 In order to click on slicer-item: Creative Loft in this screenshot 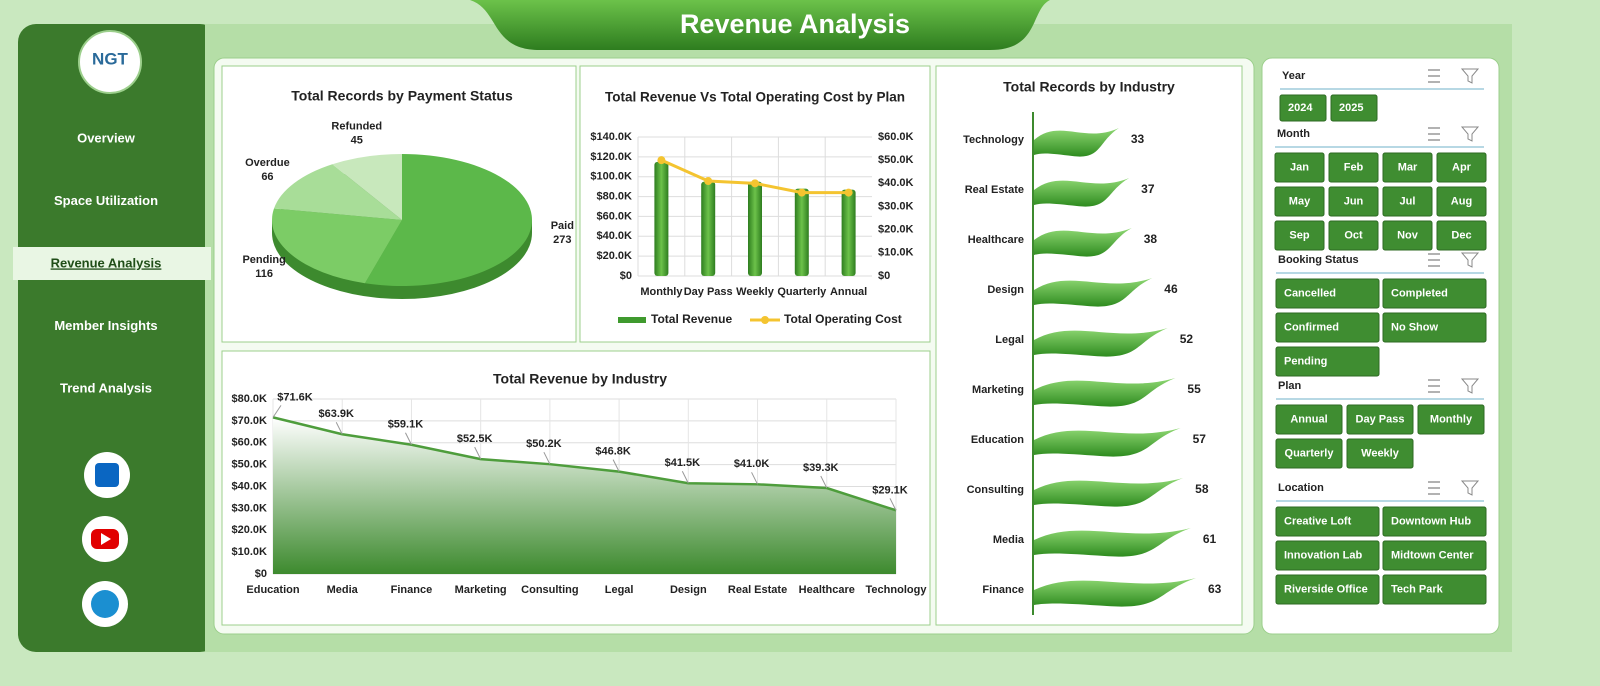, I will do `click(1318, 521)`.